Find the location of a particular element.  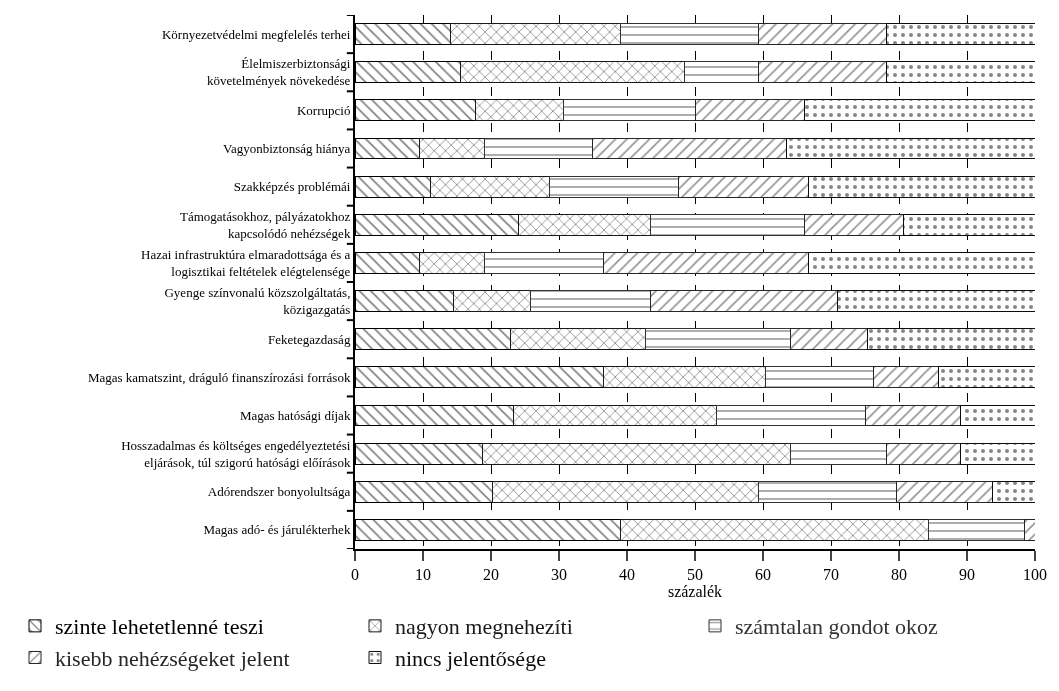

x-tick-label: 50 is located at coordinates (695, 575).